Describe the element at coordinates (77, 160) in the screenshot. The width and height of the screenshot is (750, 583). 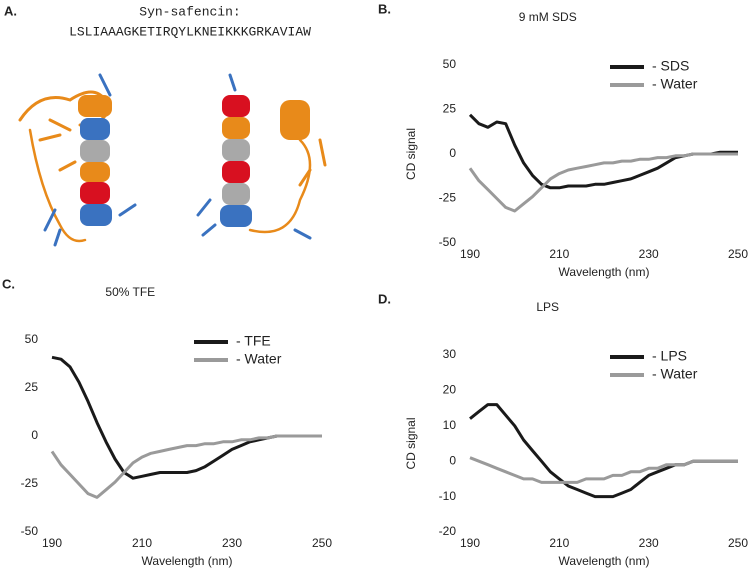
I see `structure-left` at that location.